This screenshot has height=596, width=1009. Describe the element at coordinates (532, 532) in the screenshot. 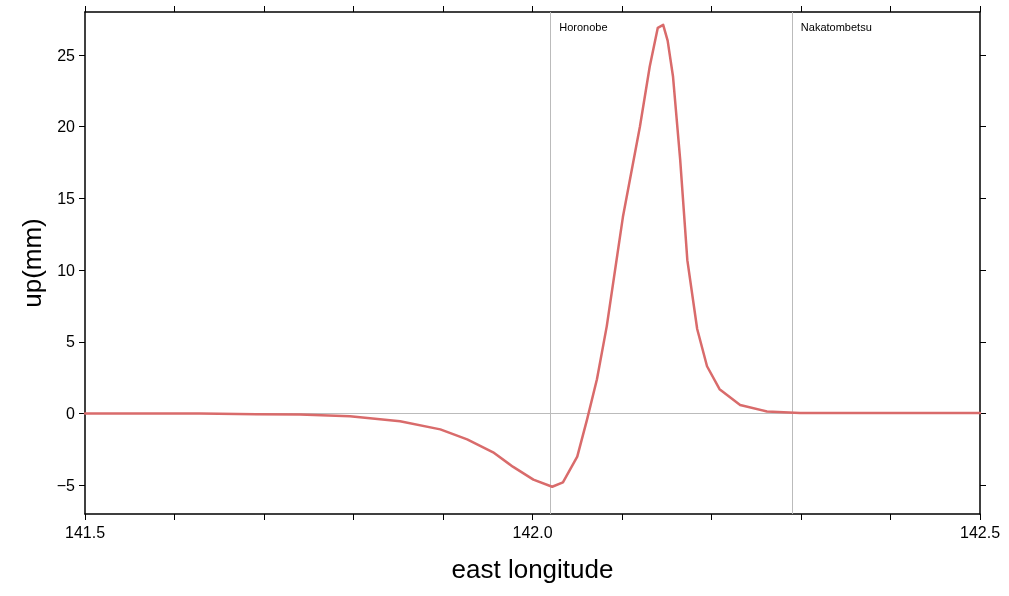

I see `x-tick-label: 142.0` at that location.